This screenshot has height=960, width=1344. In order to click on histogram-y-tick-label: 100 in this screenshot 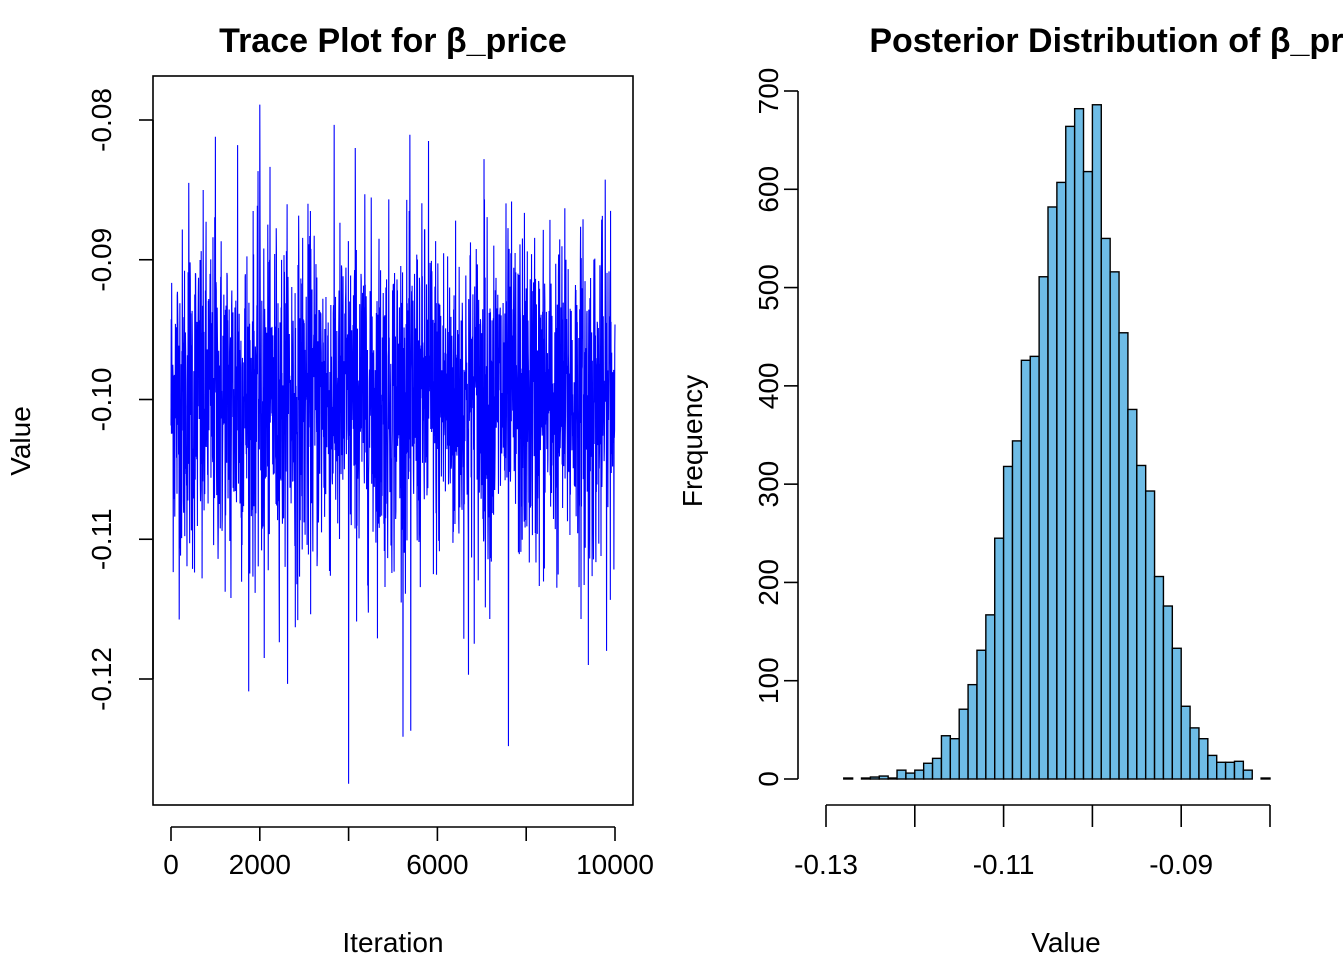, I will do `click(768, 680)`.